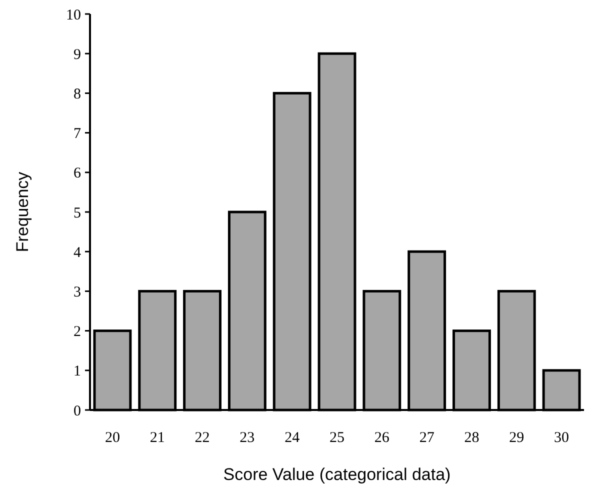 This screenshot has width=592, height=492. I want to click on x-tick-label: 20, so click(112, 438).